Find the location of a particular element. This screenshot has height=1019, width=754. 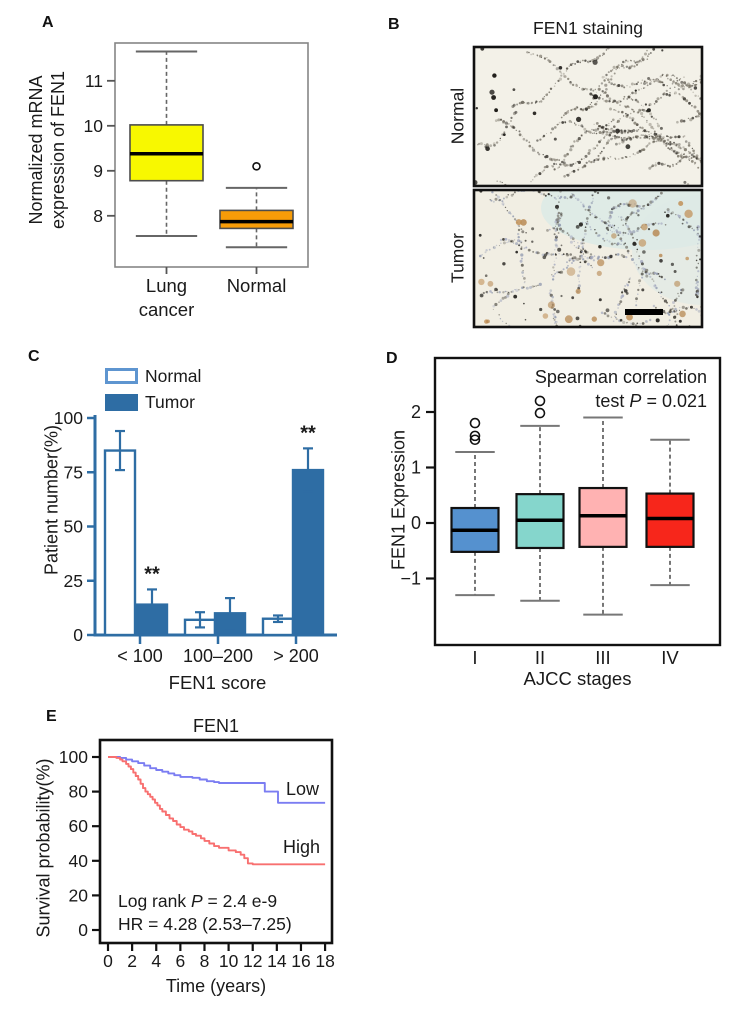

panel-e-stats-line1-pre: Log rank is located at coordinates (154, 901).